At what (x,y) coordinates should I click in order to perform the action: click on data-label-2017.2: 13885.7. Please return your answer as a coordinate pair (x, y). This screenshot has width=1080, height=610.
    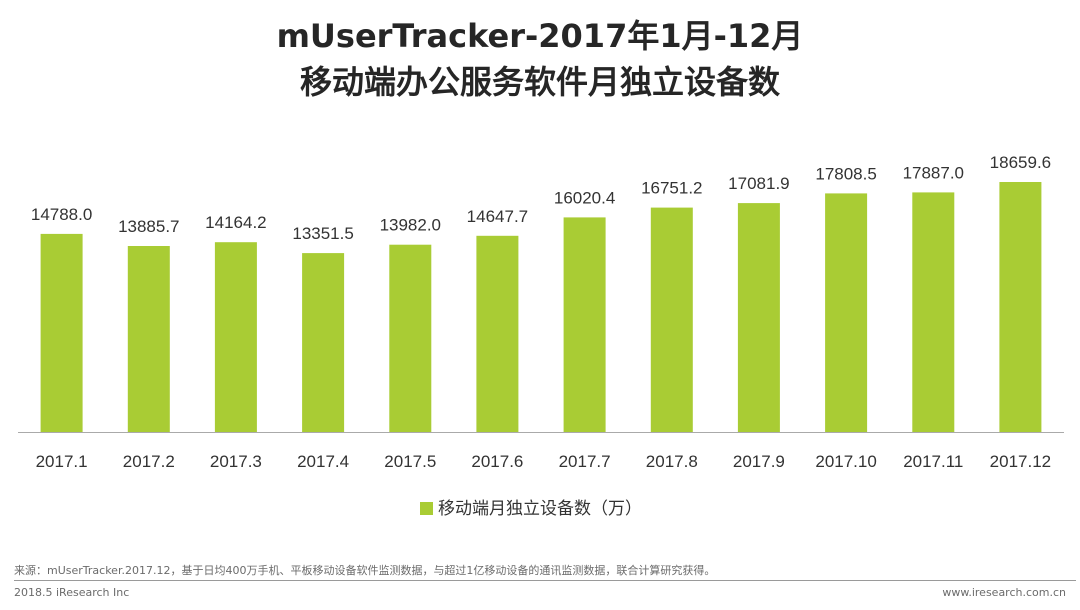
    Looking at the image, I should click on (148, 226).